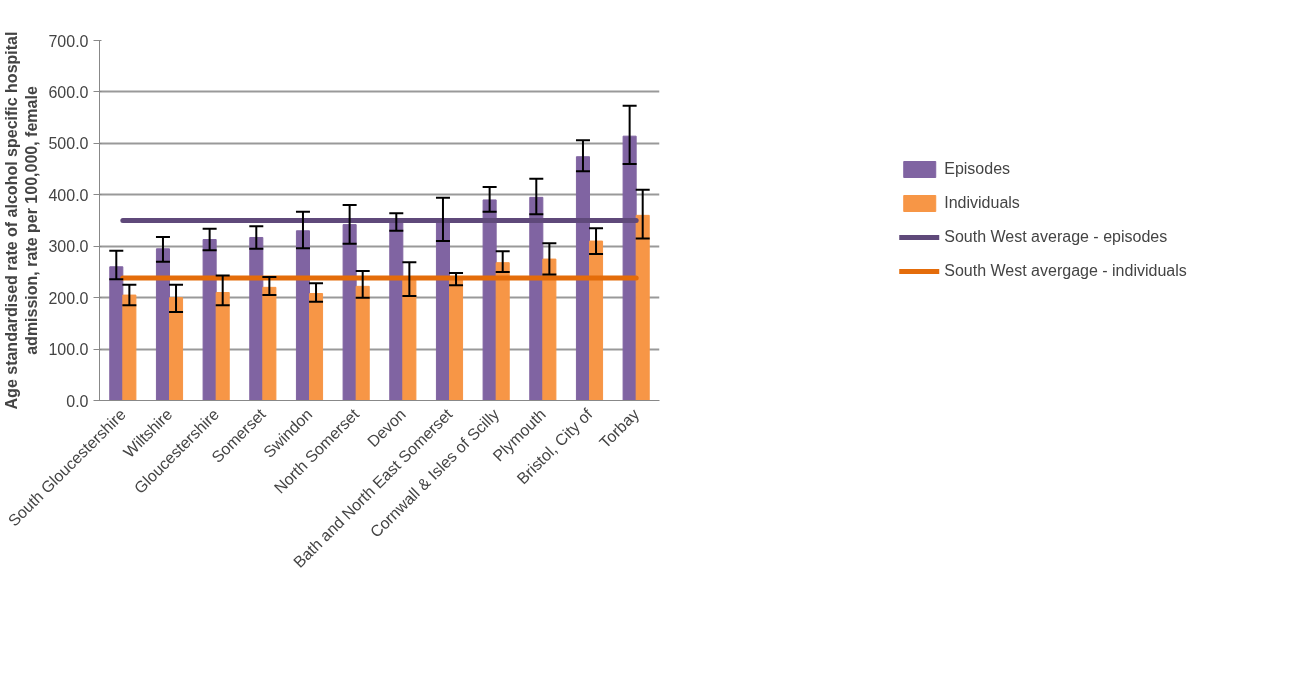 This screenshot has height=699, width=1303. I want to click on y-tick-label: 200.0, so click(68, 298).